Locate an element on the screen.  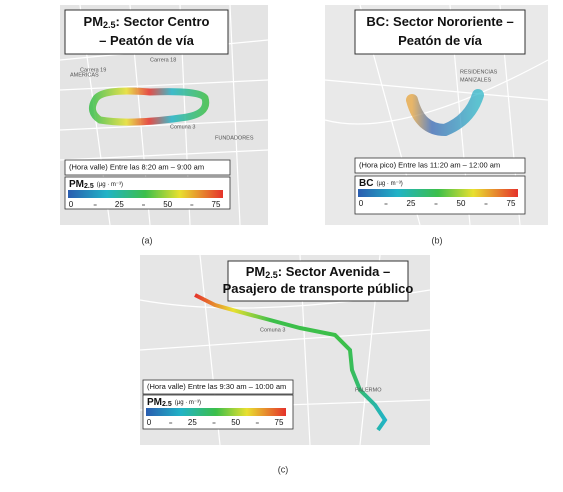
title-prefix: BC is located at coordinates (375, 22).